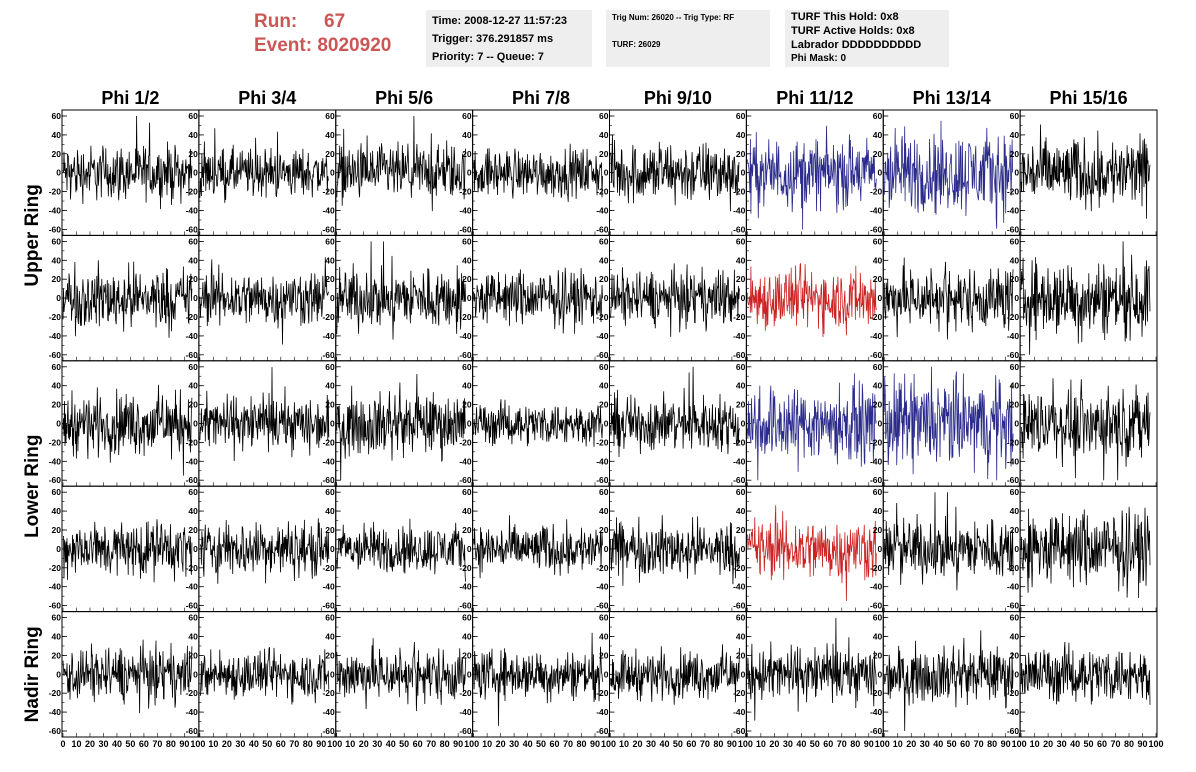 The width and height of the screenshot is (1196, 772). I want to click on x-tick-label: 30, so click(788, 744).